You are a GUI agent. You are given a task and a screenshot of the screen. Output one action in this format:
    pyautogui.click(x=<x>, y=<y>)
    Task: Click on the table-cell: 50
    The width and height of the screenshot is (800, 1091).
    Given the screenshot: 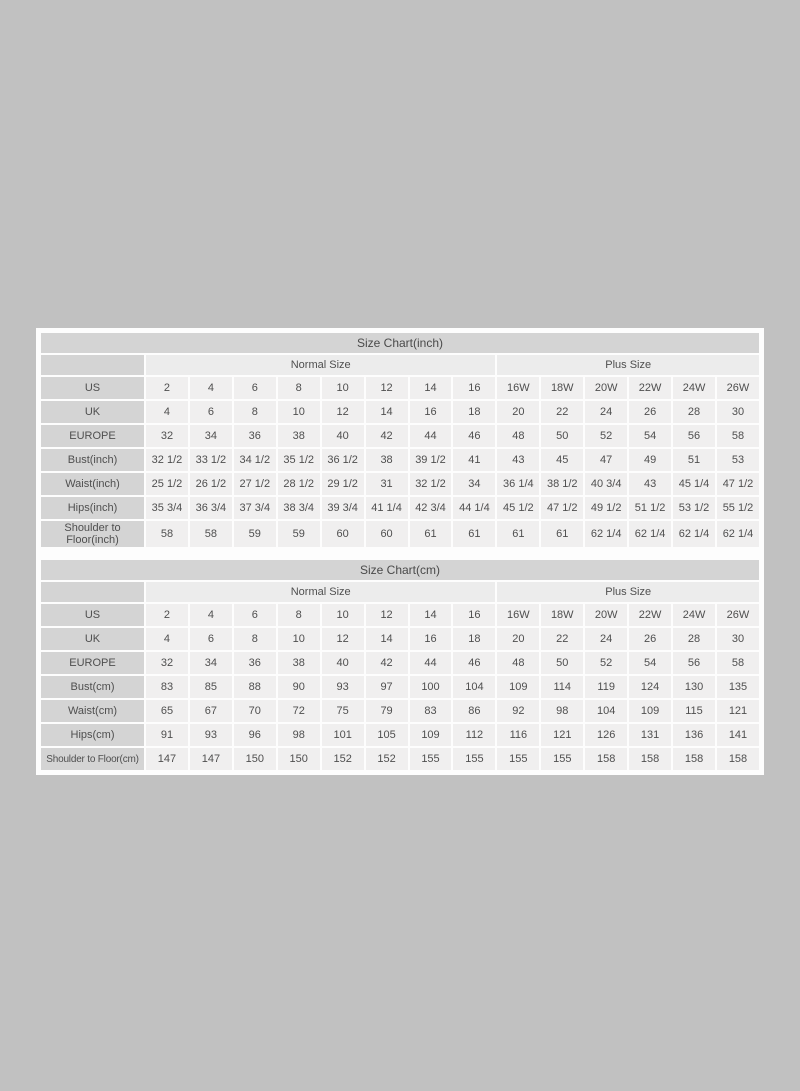 What is the action you would take?
    pyautogui.click(x=562, y=436)
    